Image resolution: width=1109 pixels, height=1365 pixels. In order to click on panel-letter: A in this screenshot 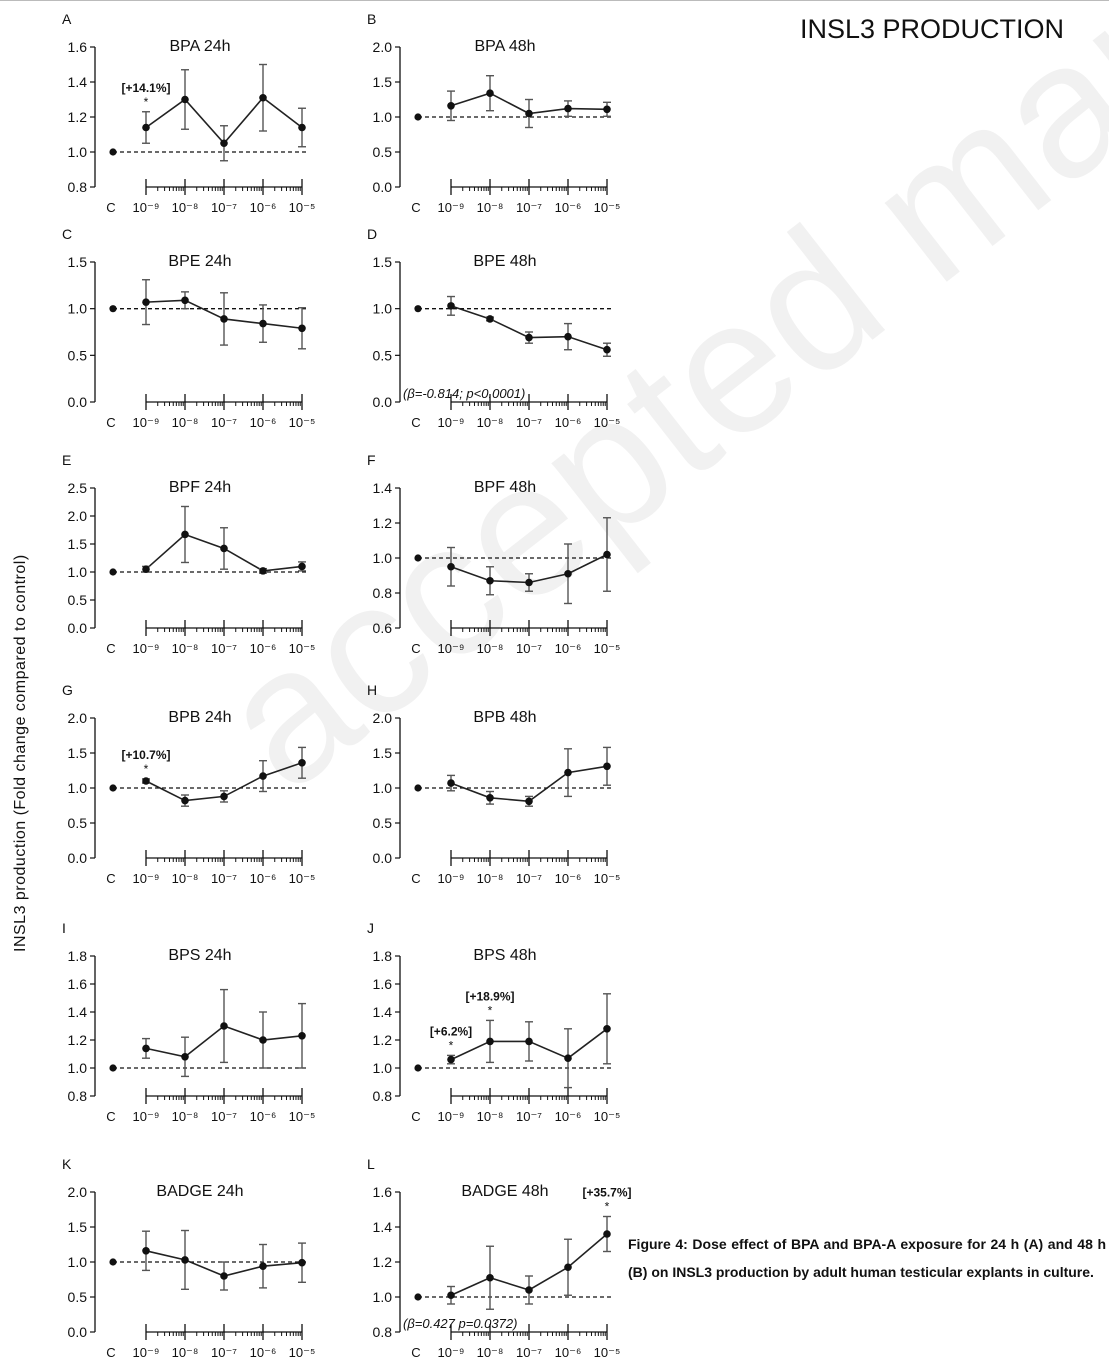, I will do `click(67, 19)`.